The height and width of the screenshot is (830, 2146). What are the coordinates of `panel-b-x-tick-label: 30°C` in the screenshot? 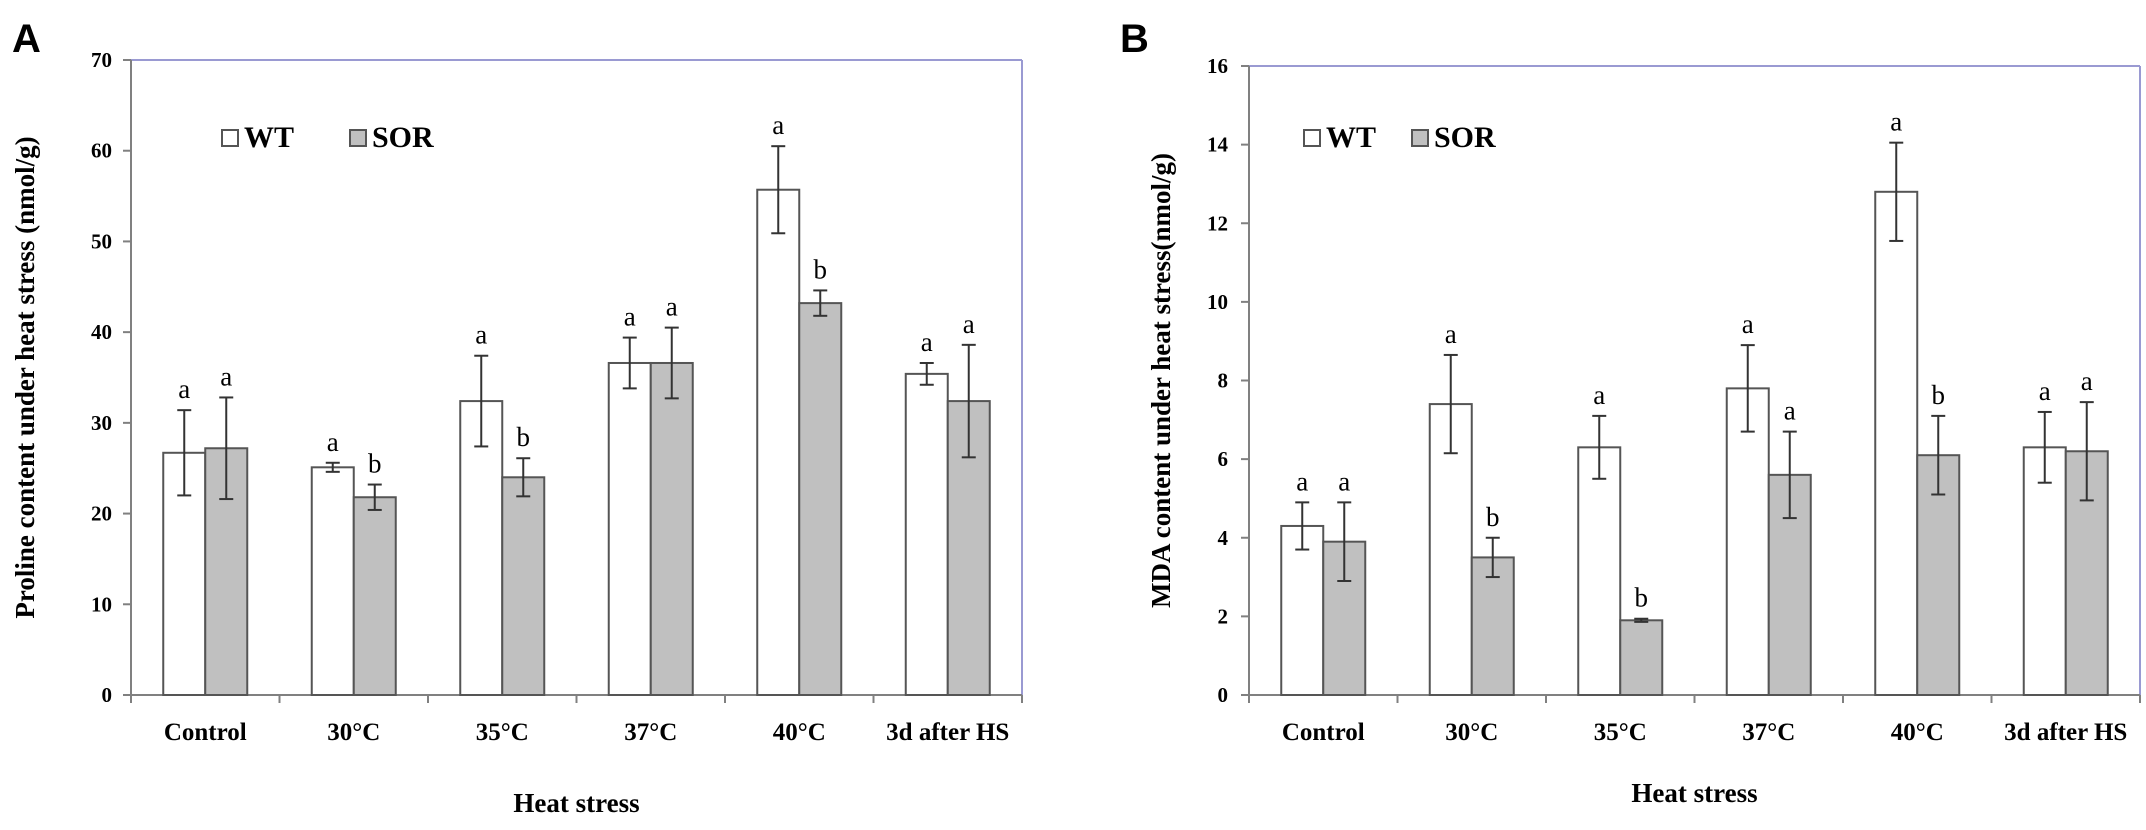 It's located at (1471, 732).